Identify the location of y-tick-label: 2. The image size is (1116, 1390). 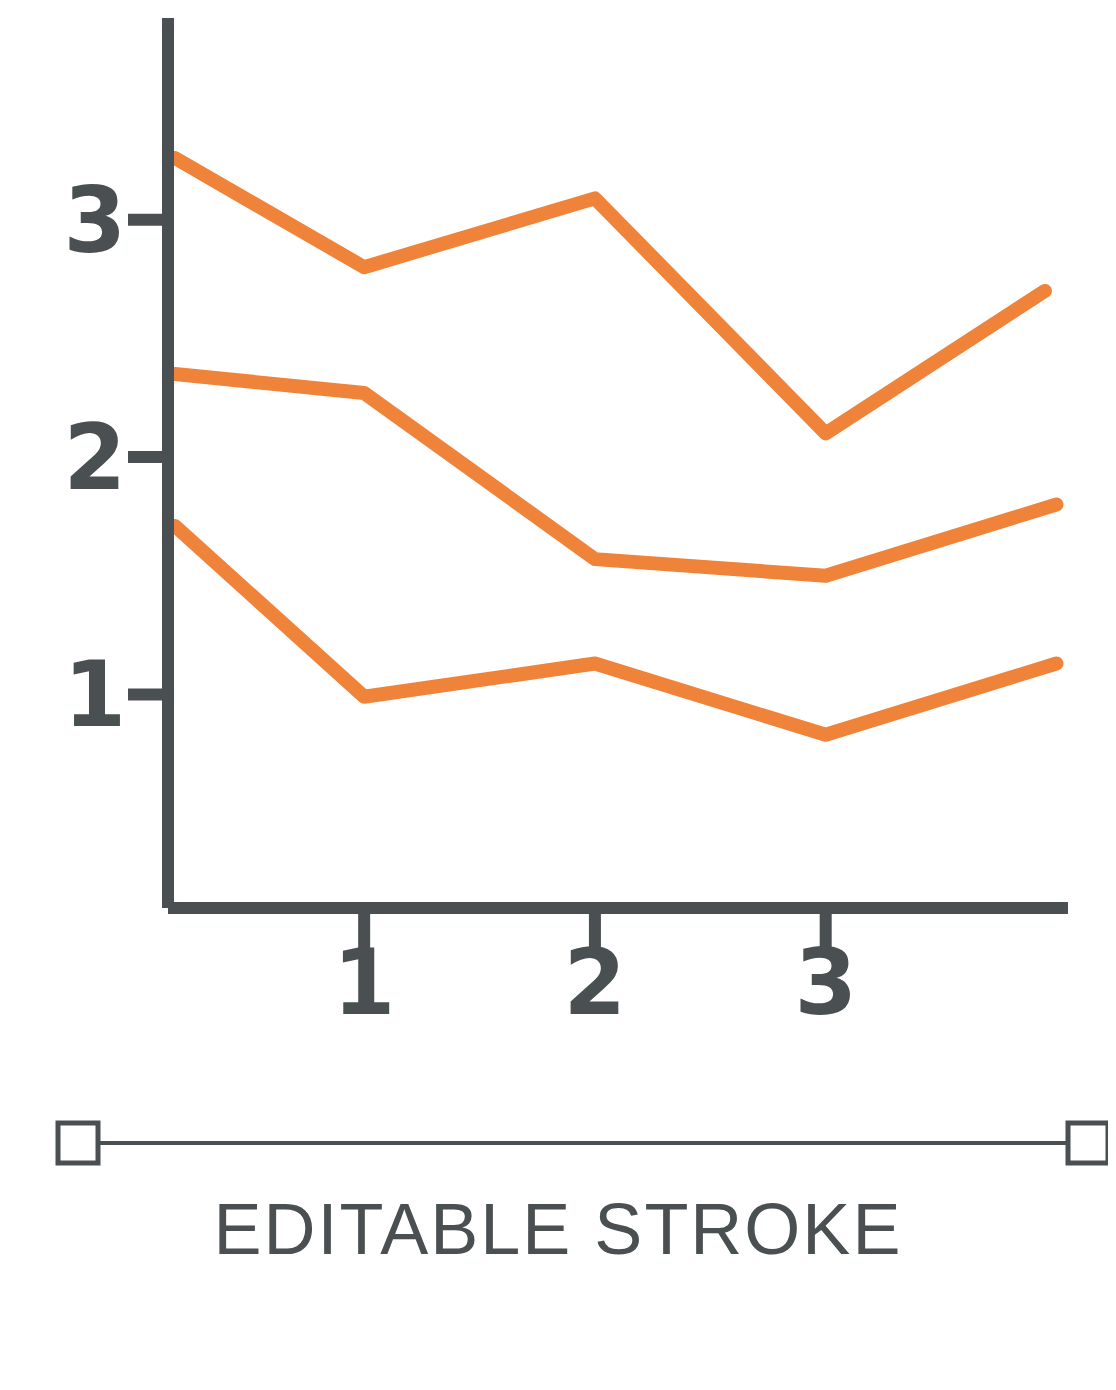
(94, 458).